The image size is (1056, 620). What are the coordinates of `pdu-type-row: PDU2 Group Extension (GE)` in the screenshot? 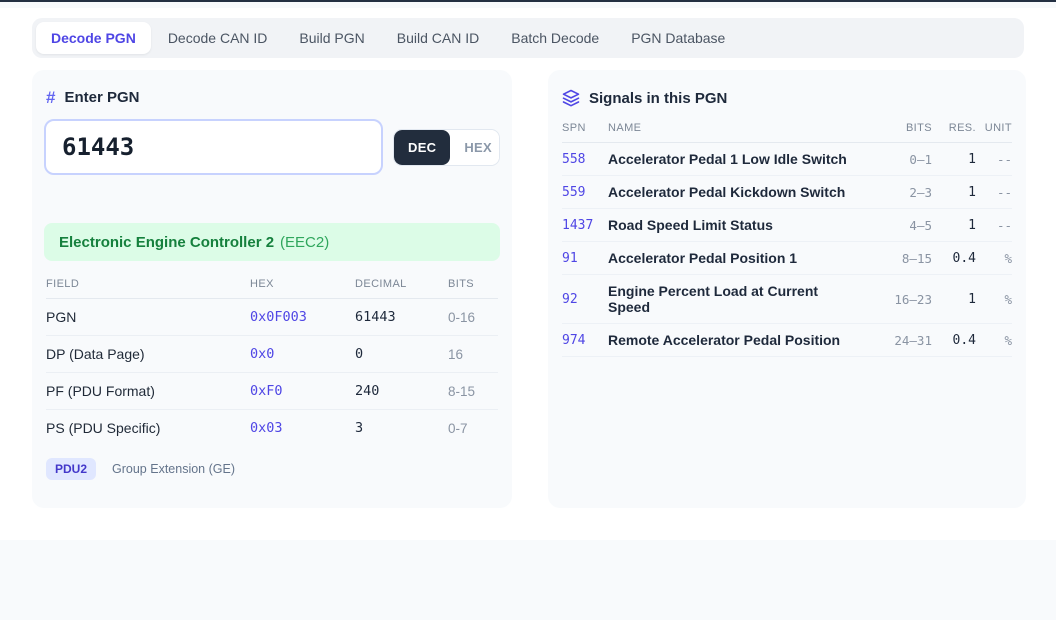 It's located at (273, 469).